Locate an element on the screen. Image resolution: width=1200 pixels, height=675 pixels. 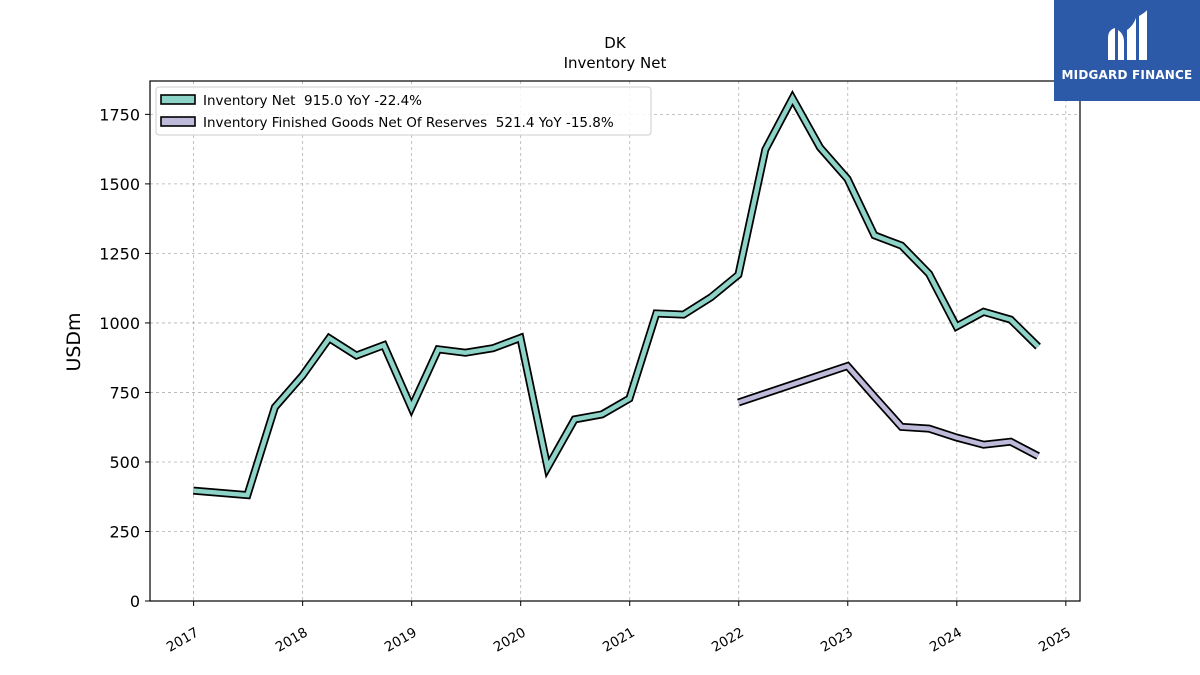
legend-label-inventory-net: Inventory Net 915.0 YoY -22.4% is located at coordinates (312, 101).